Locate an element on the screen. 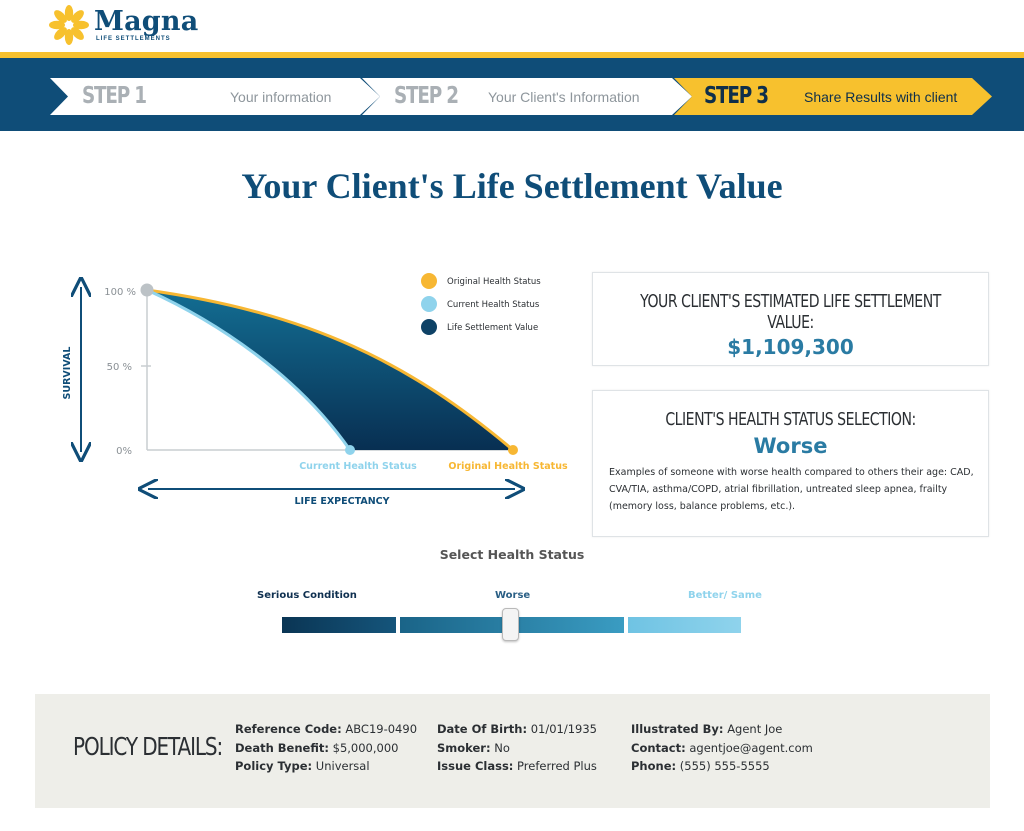 Image resolution: width=1024 pixels, height=831 pixels. health-status-slider-thumb is located at coordinates (510, 624).